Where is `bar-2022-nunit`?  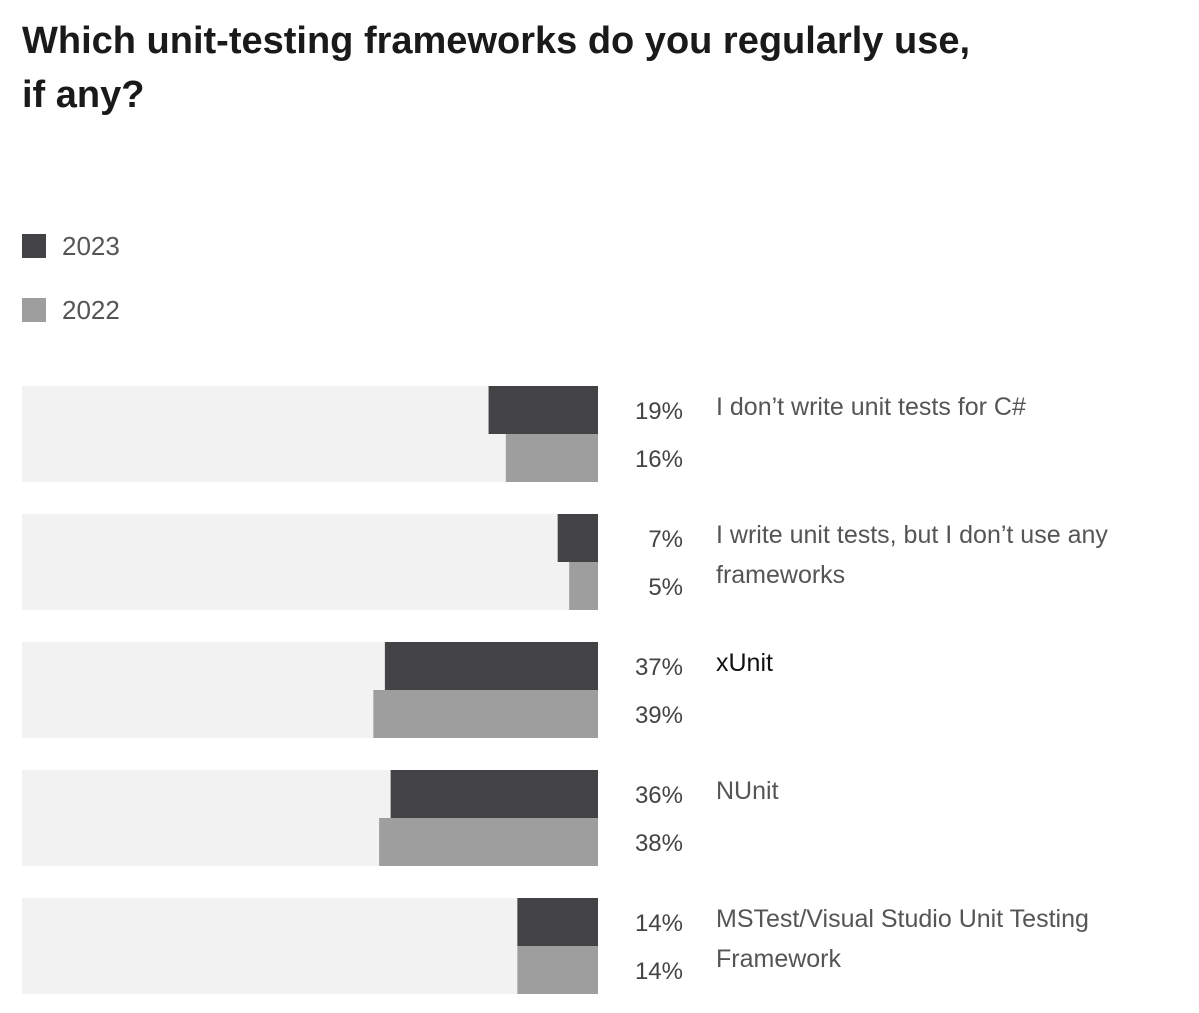
bar-2022-nunit is located at coordinates (488, 842).